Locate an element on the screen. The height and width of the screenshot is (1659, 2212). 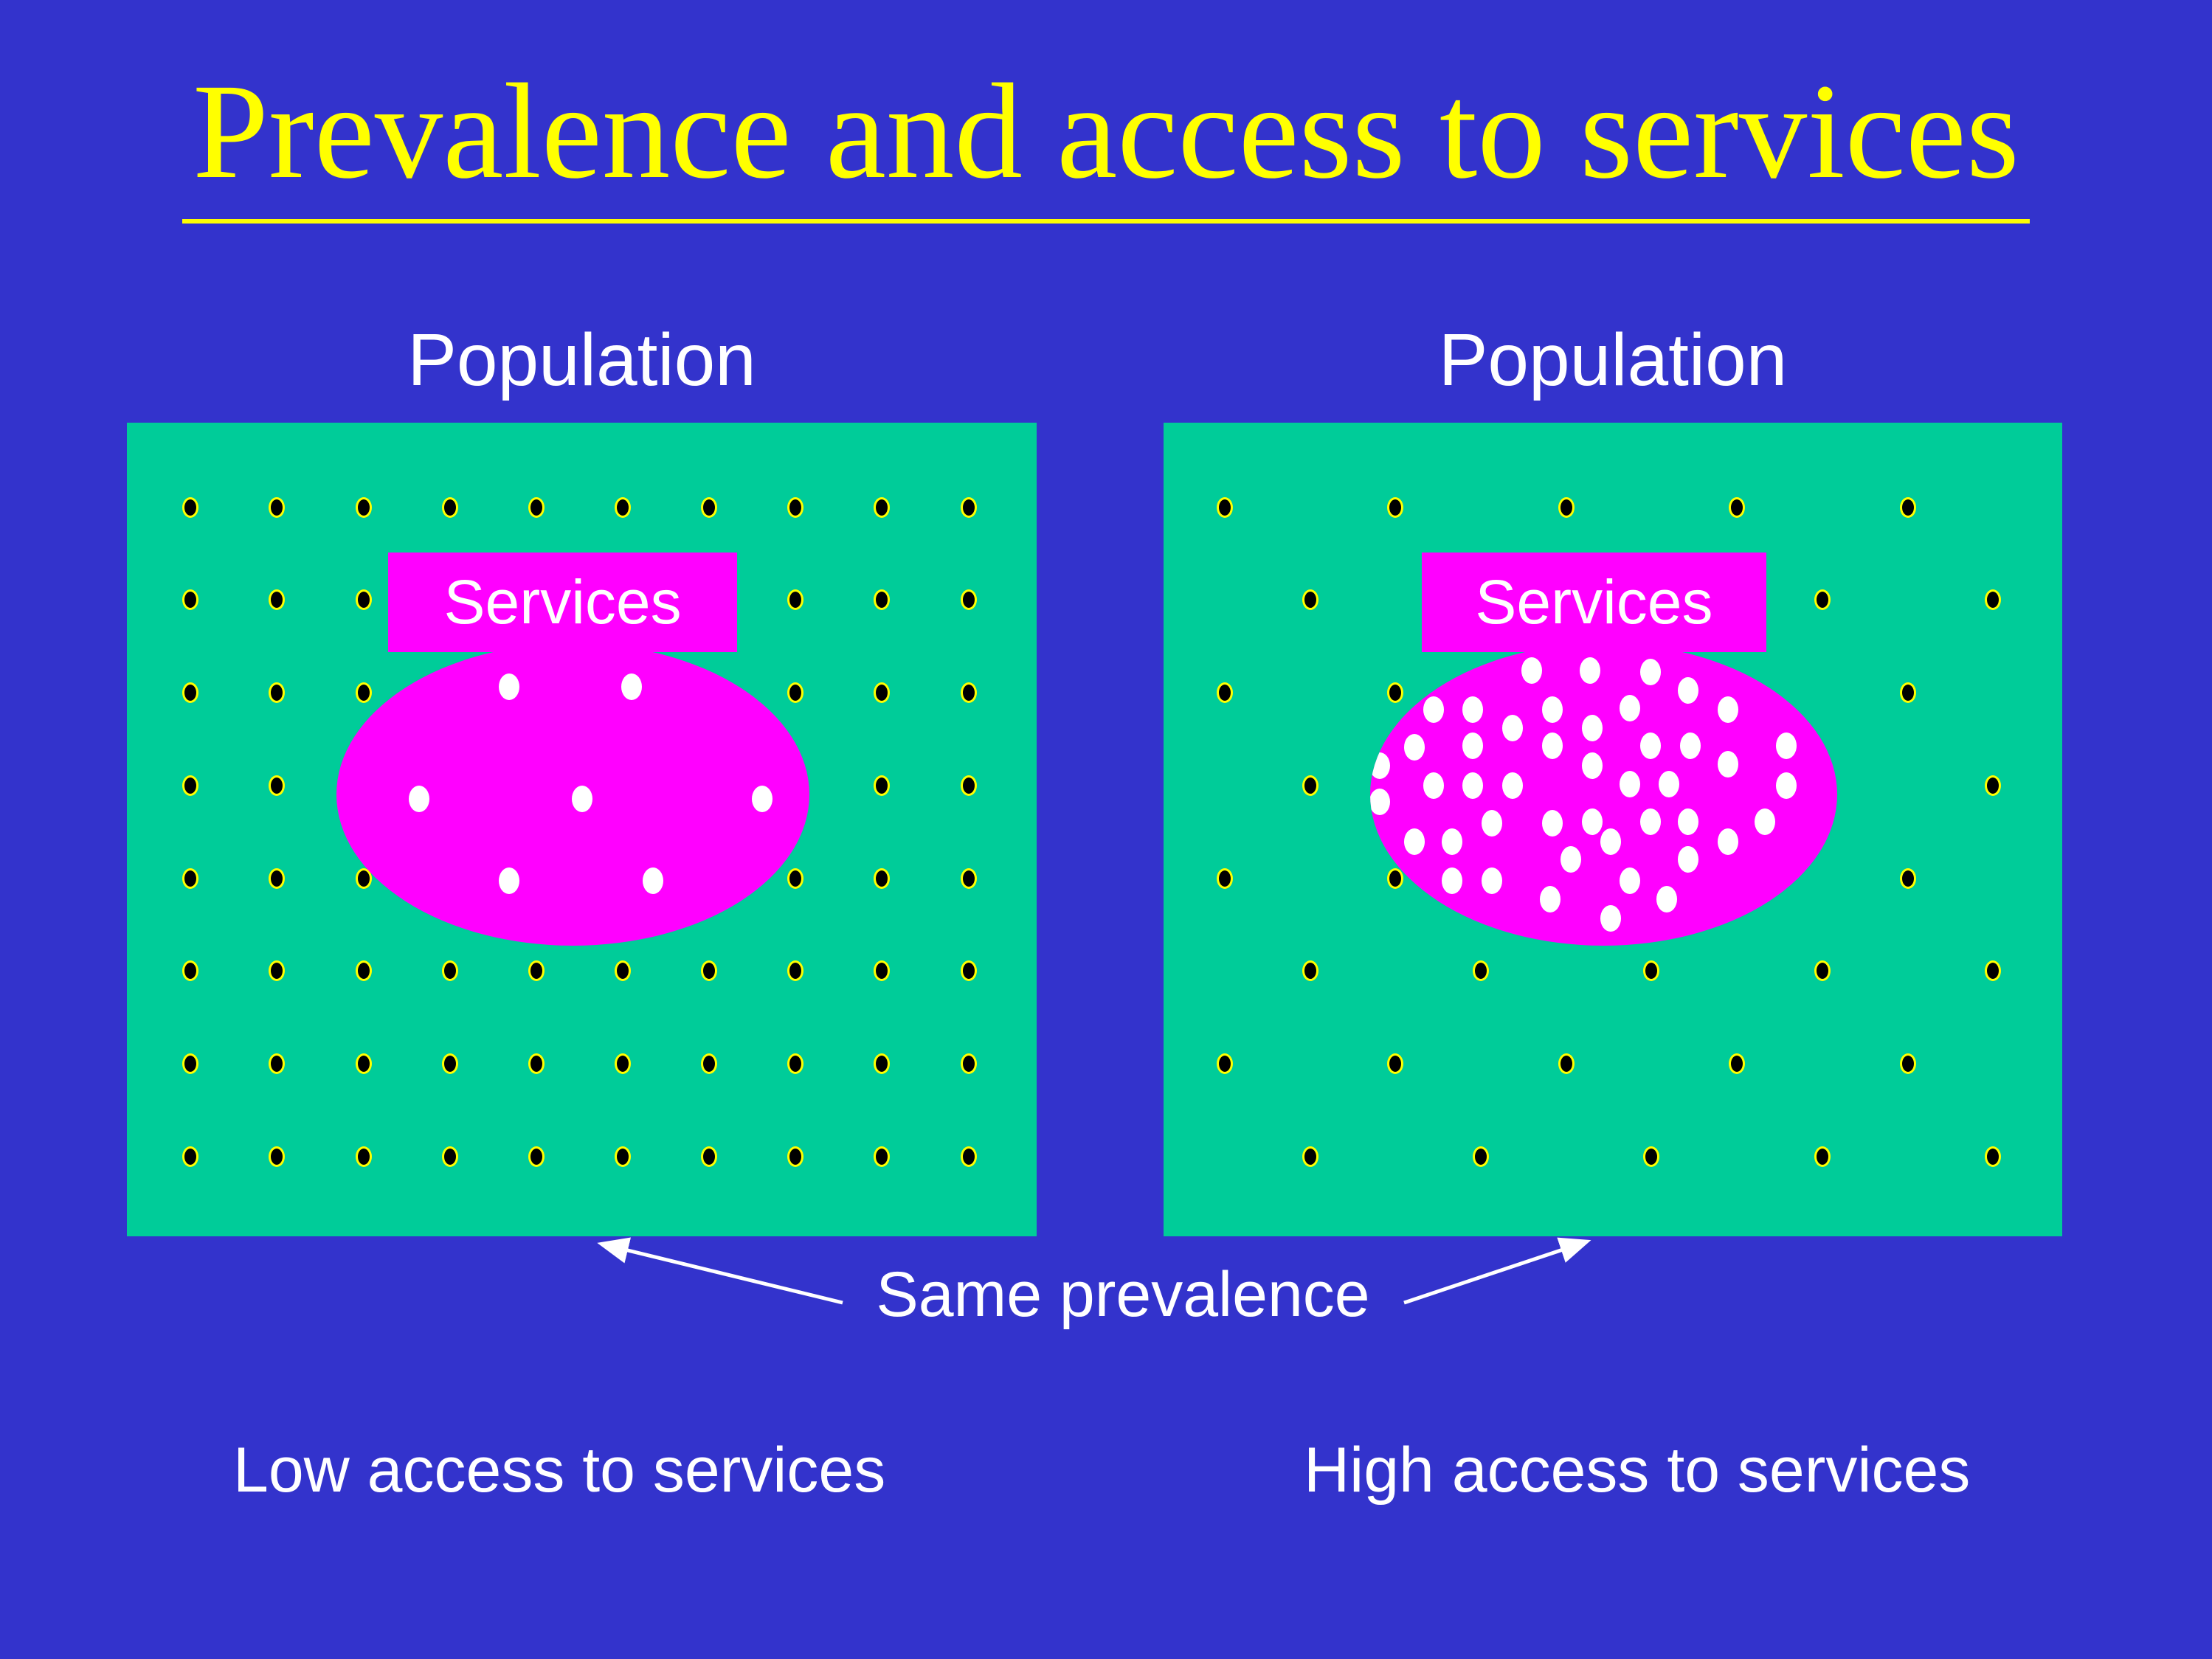
population-label-right: Population is located at coordinates (1613, 360).